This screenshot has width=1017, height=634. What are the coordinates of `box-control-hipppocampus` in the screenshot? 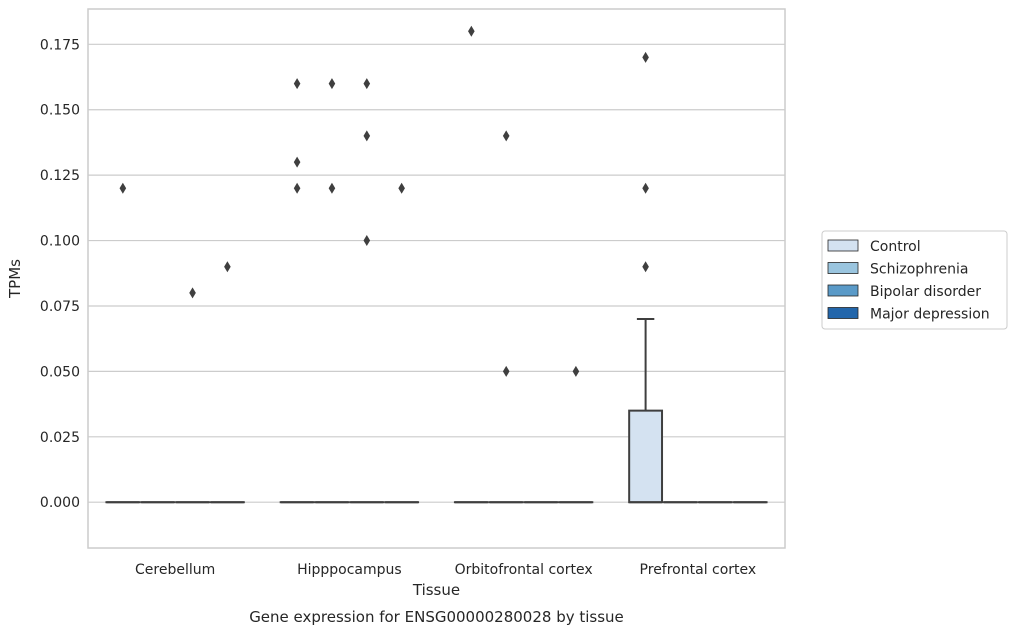 It's located at (297, 291).